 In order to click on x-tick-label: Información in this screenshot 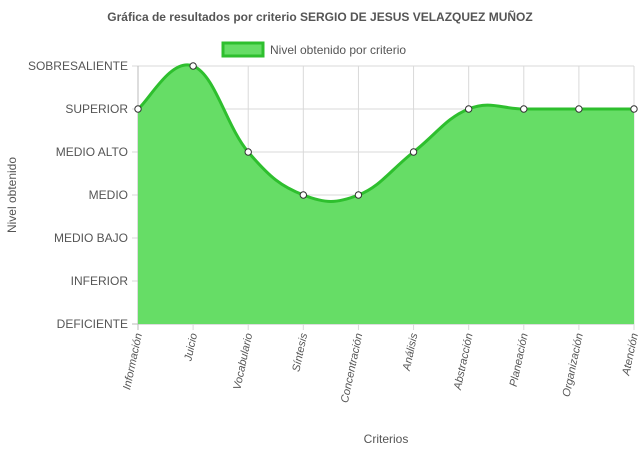, I will do `click(133, 361)`.